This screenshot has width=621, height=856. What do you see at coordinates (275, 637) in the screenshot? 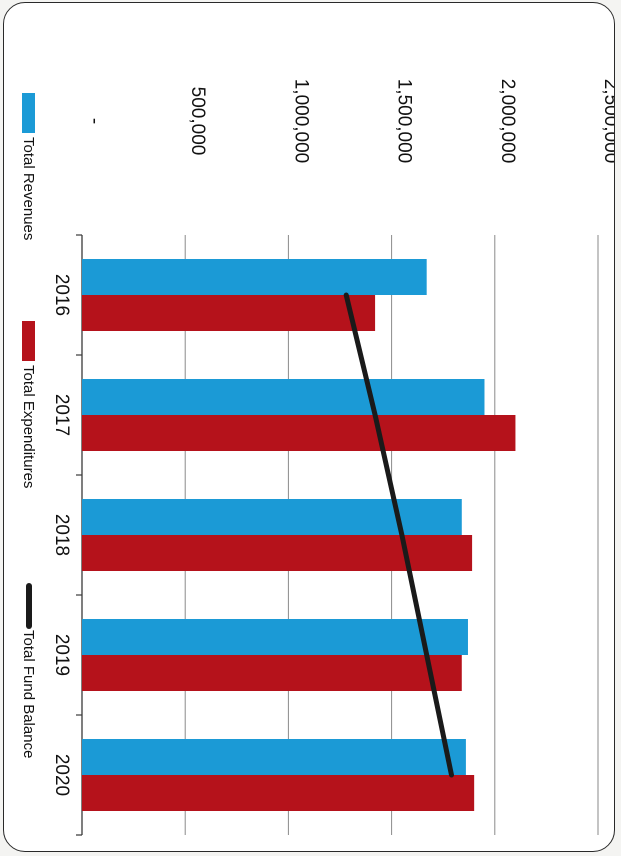
I see `bar-total-revenues-2019` at bounding box center [275, 637].